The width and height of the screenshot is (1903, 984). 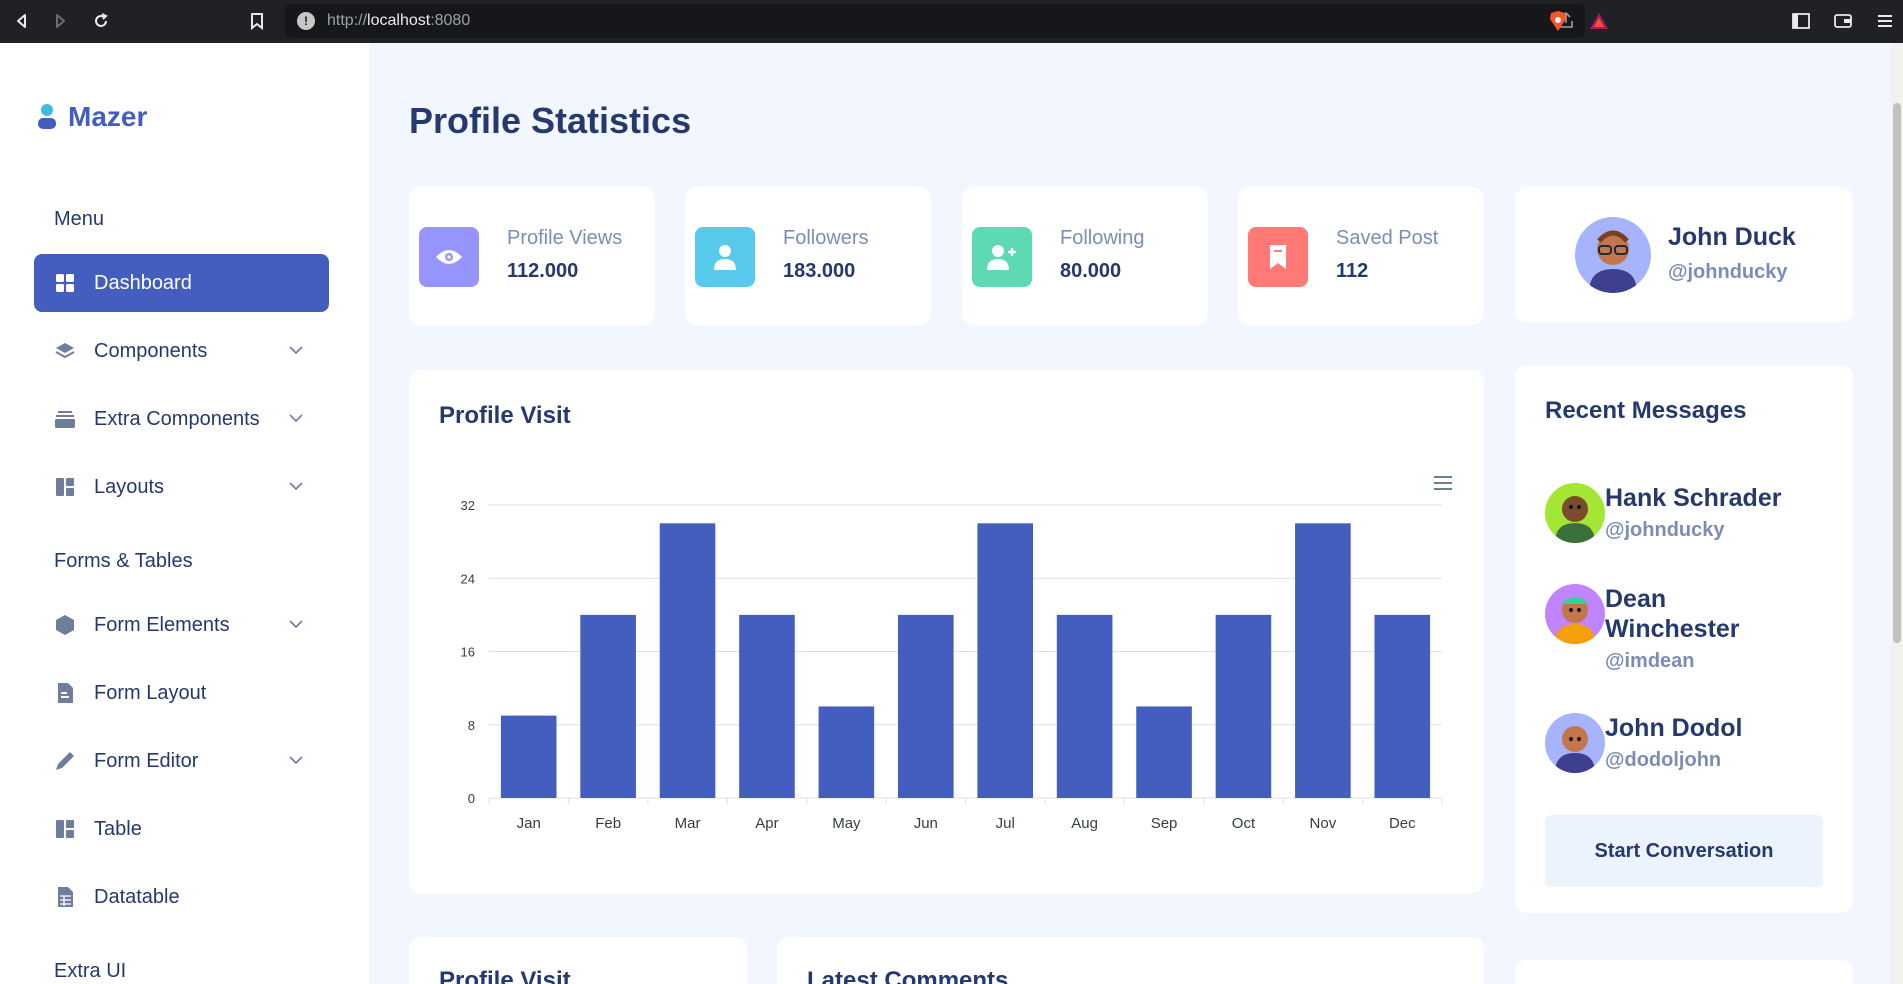 What do you see at coordinates (1646, 410) in the screenshot?
I see `recent-messages-title: Recent Messages` at bounding box center [1646, 410].